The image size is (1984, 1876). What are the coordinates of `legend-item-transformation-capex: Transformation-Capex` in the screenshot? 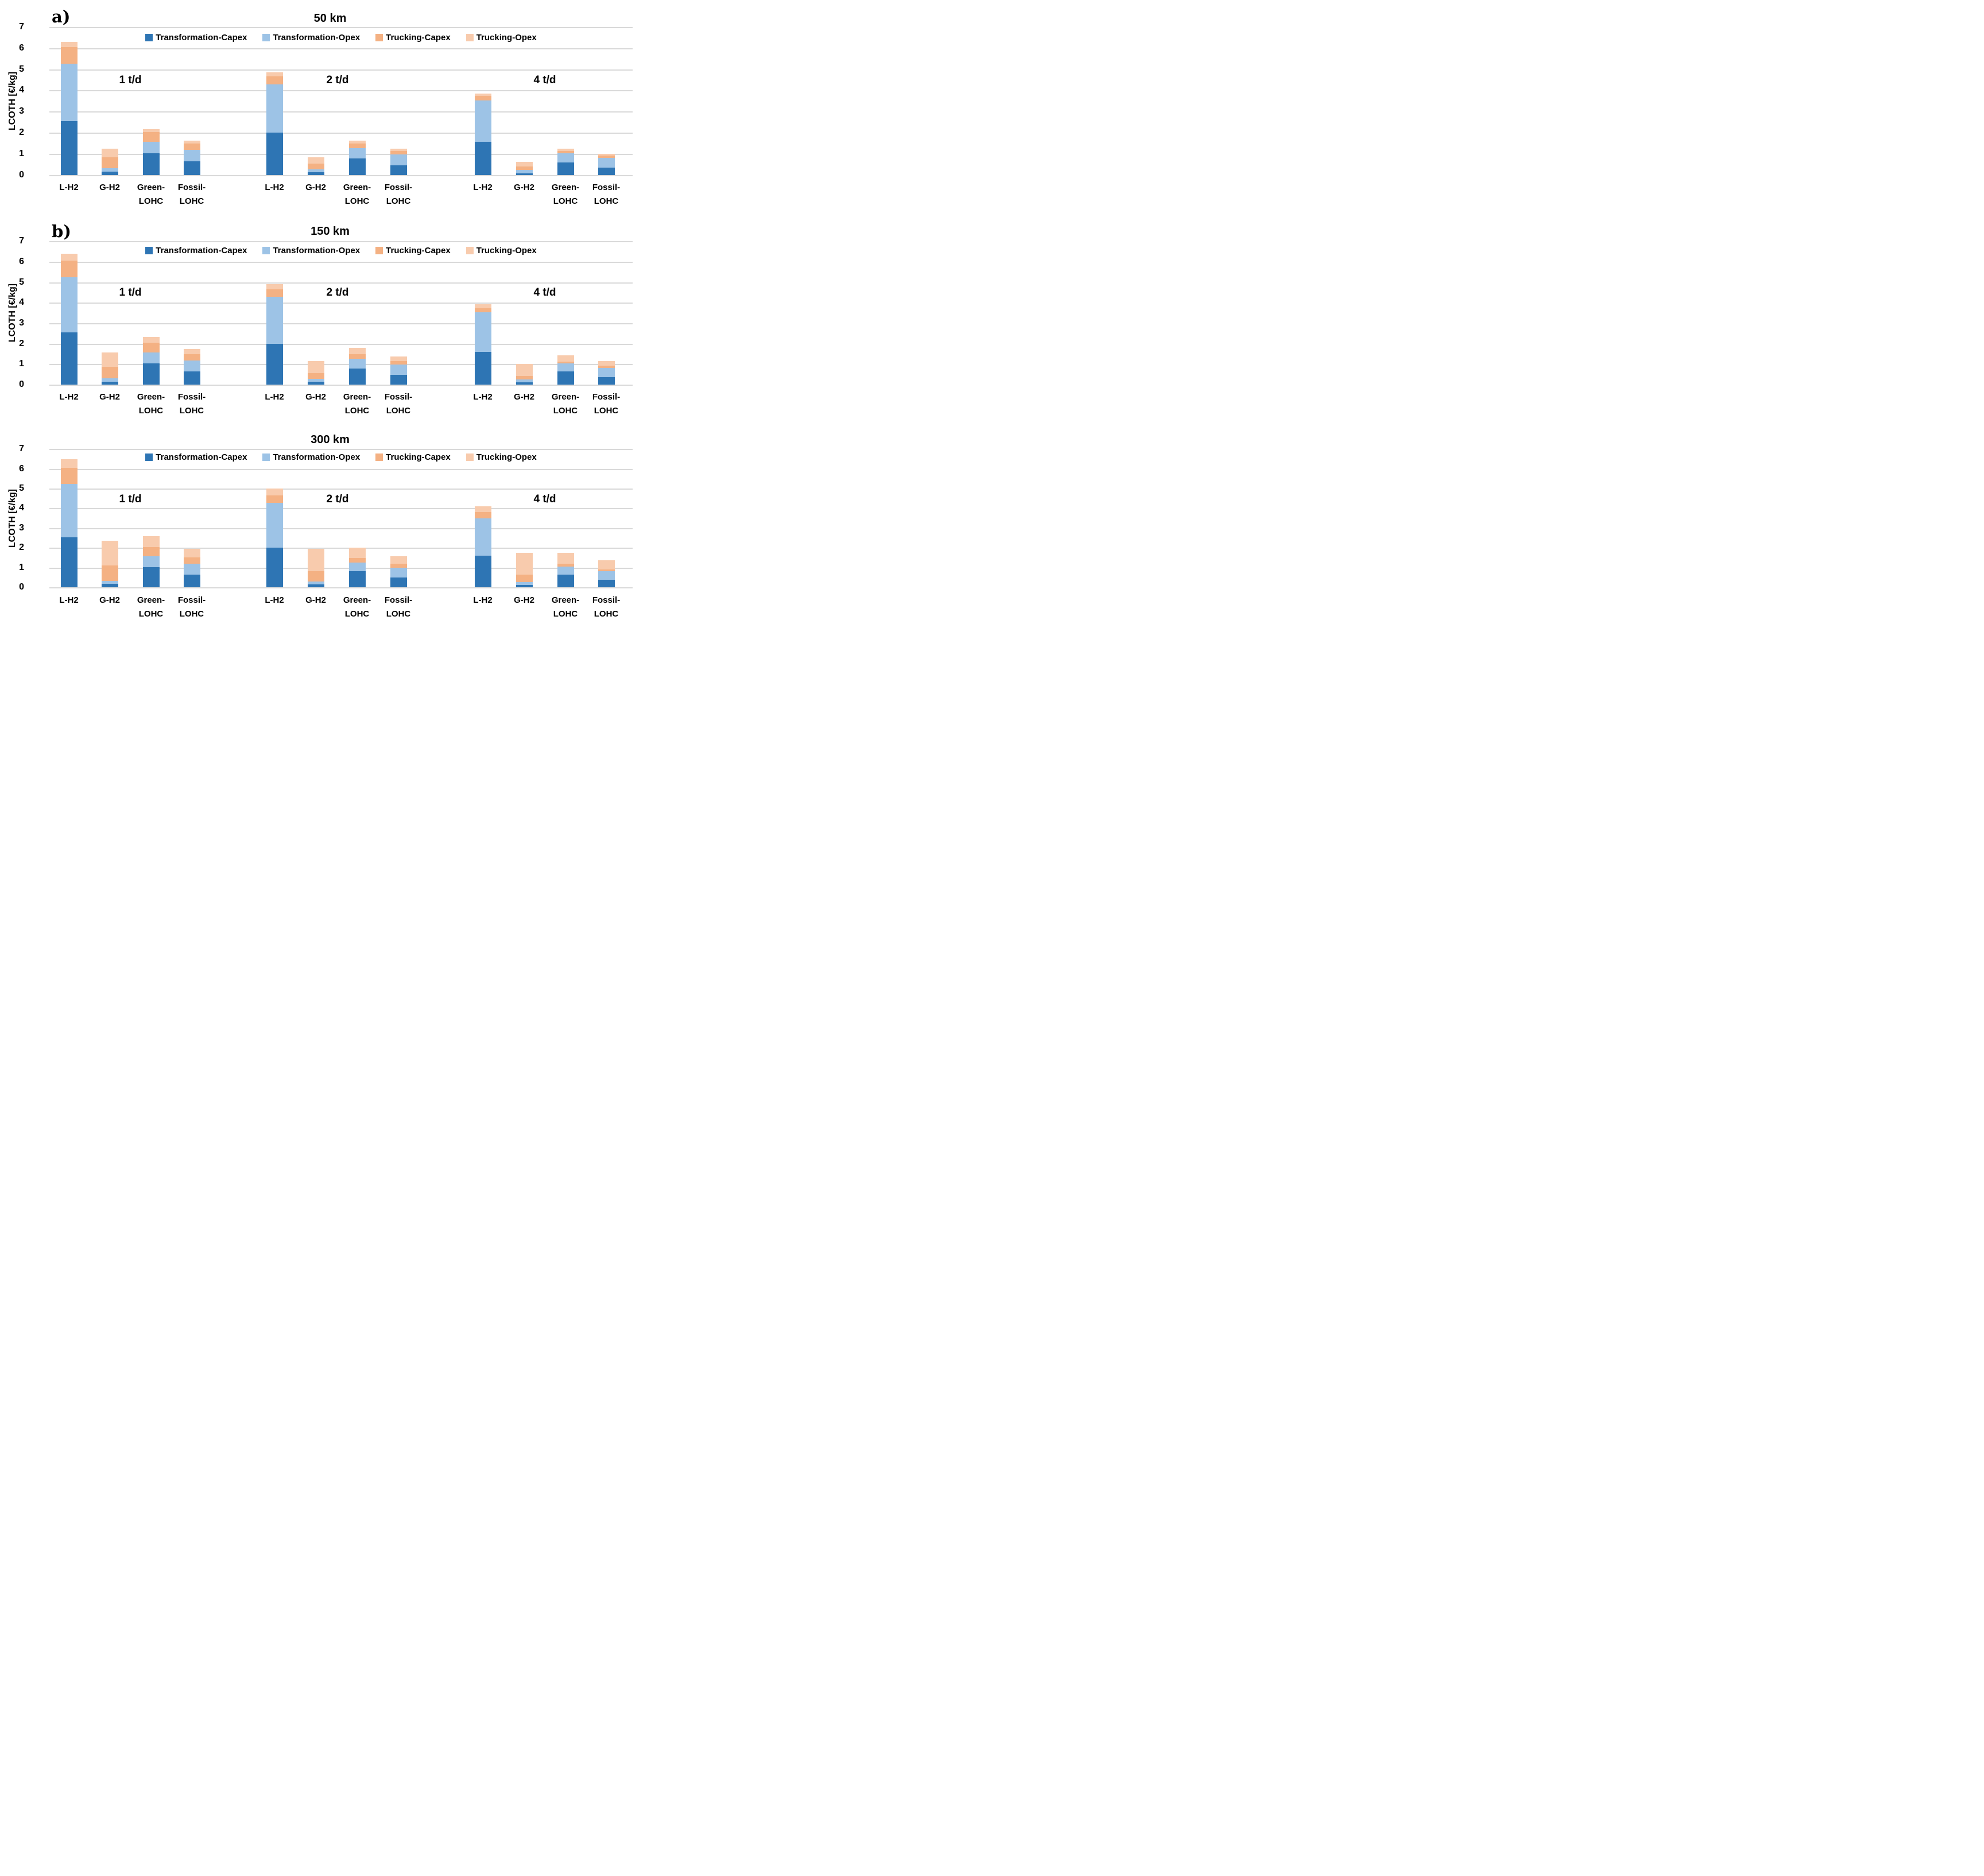 It's located at (196, 457).